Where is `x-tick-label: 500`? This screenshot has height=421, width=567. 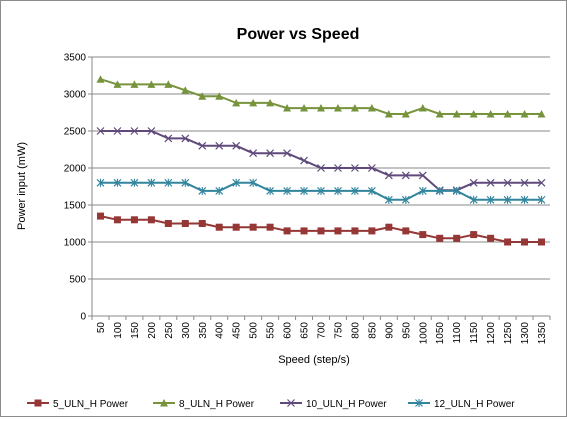
x-tick-label: 500 is located at coordinates (254, 330).